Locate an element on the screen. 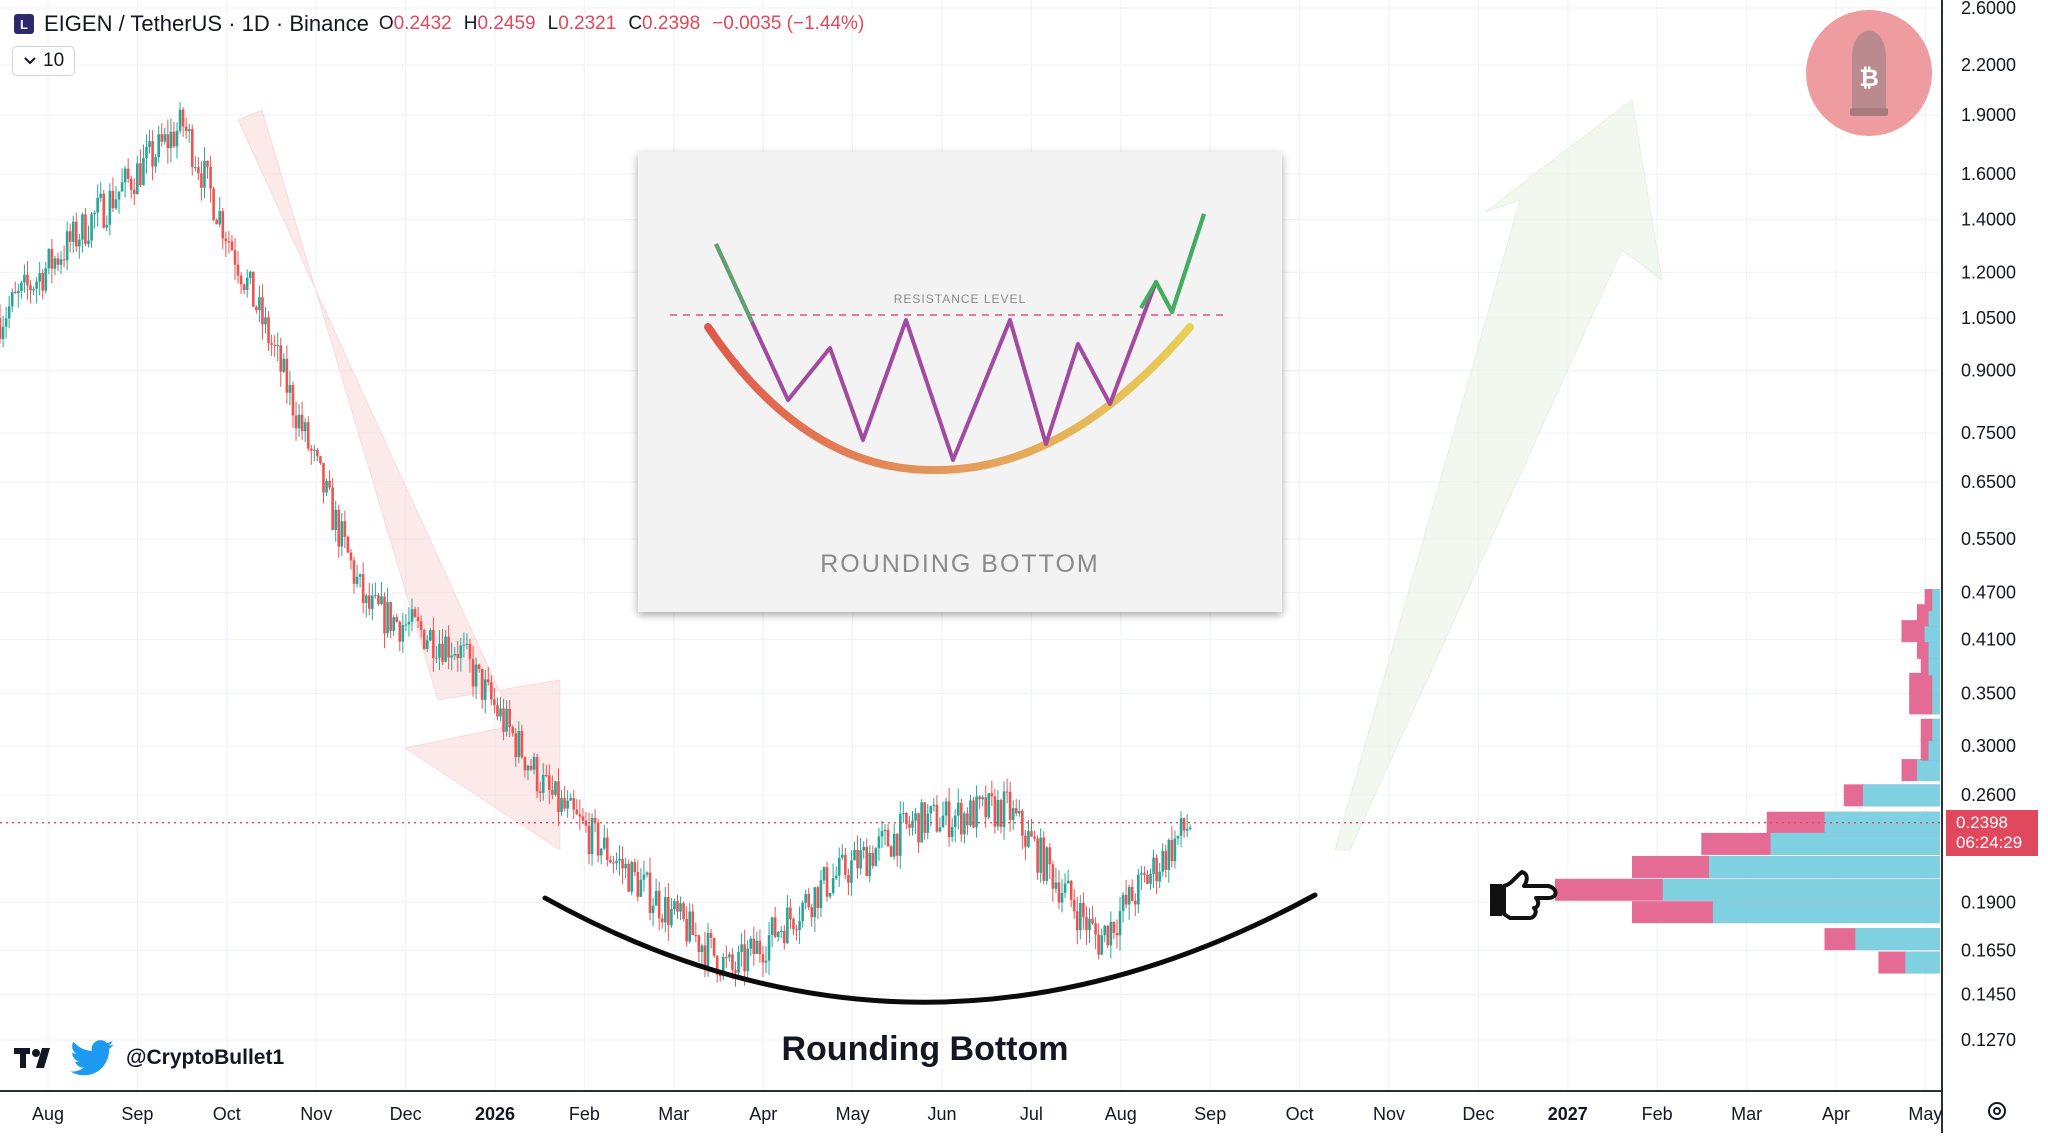 The image size is (2048, 1138). ohlc-key: O is located at coordinates (386, 23).